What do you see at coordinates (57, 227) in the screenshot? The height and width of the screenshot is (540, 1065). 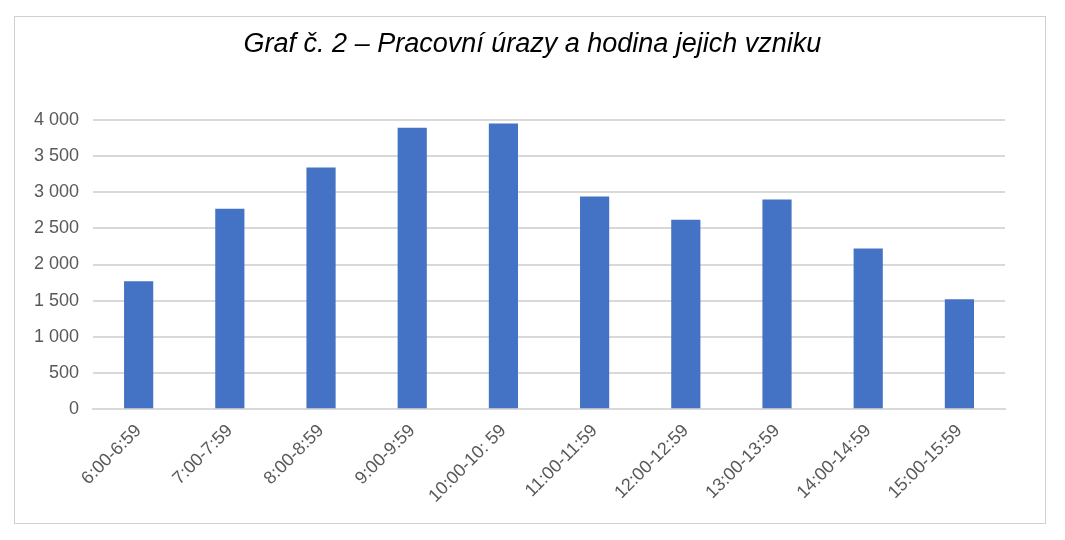 I see `y-tick-label: 2 500` at bounding box center [57, 227].